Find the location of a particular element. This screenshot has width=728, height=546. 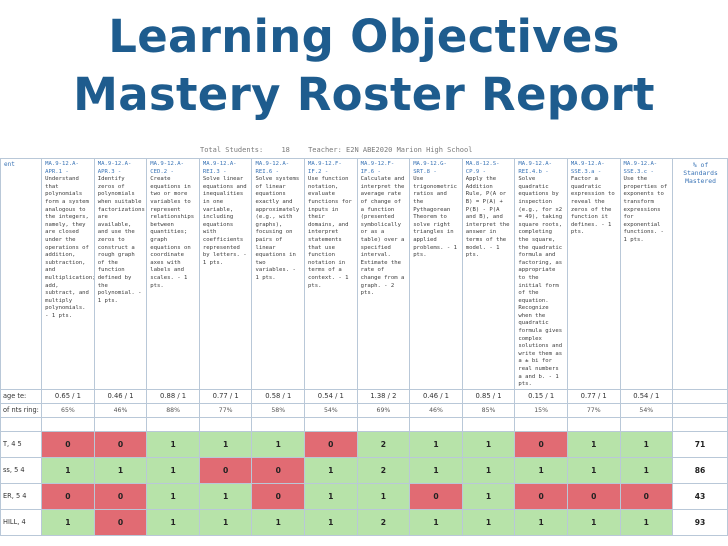

average-label: age te: is located at coordinates (21, 396).